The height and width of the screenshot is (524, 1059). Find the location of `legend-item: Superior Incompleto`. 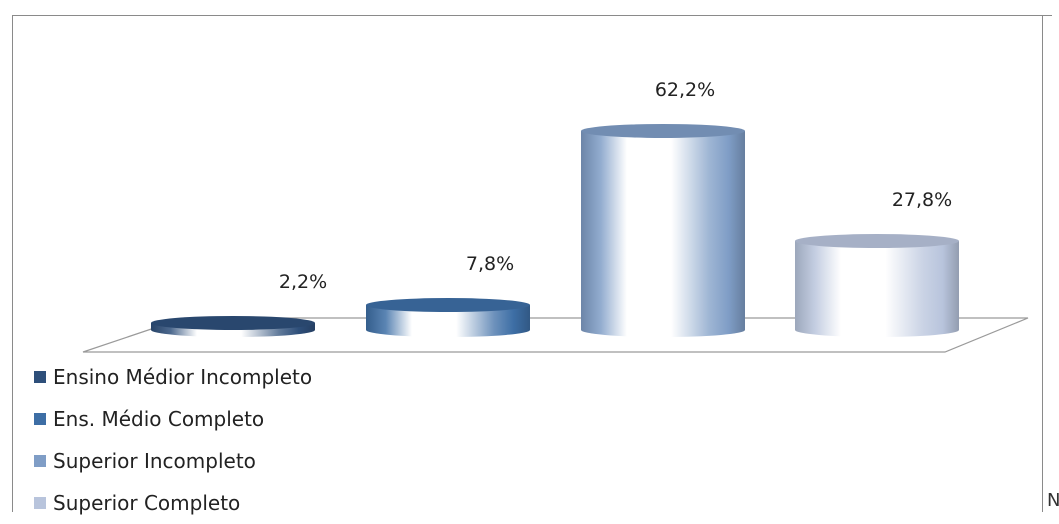

legend-item: Superior Incompleto is located at coordinates (173, 461).